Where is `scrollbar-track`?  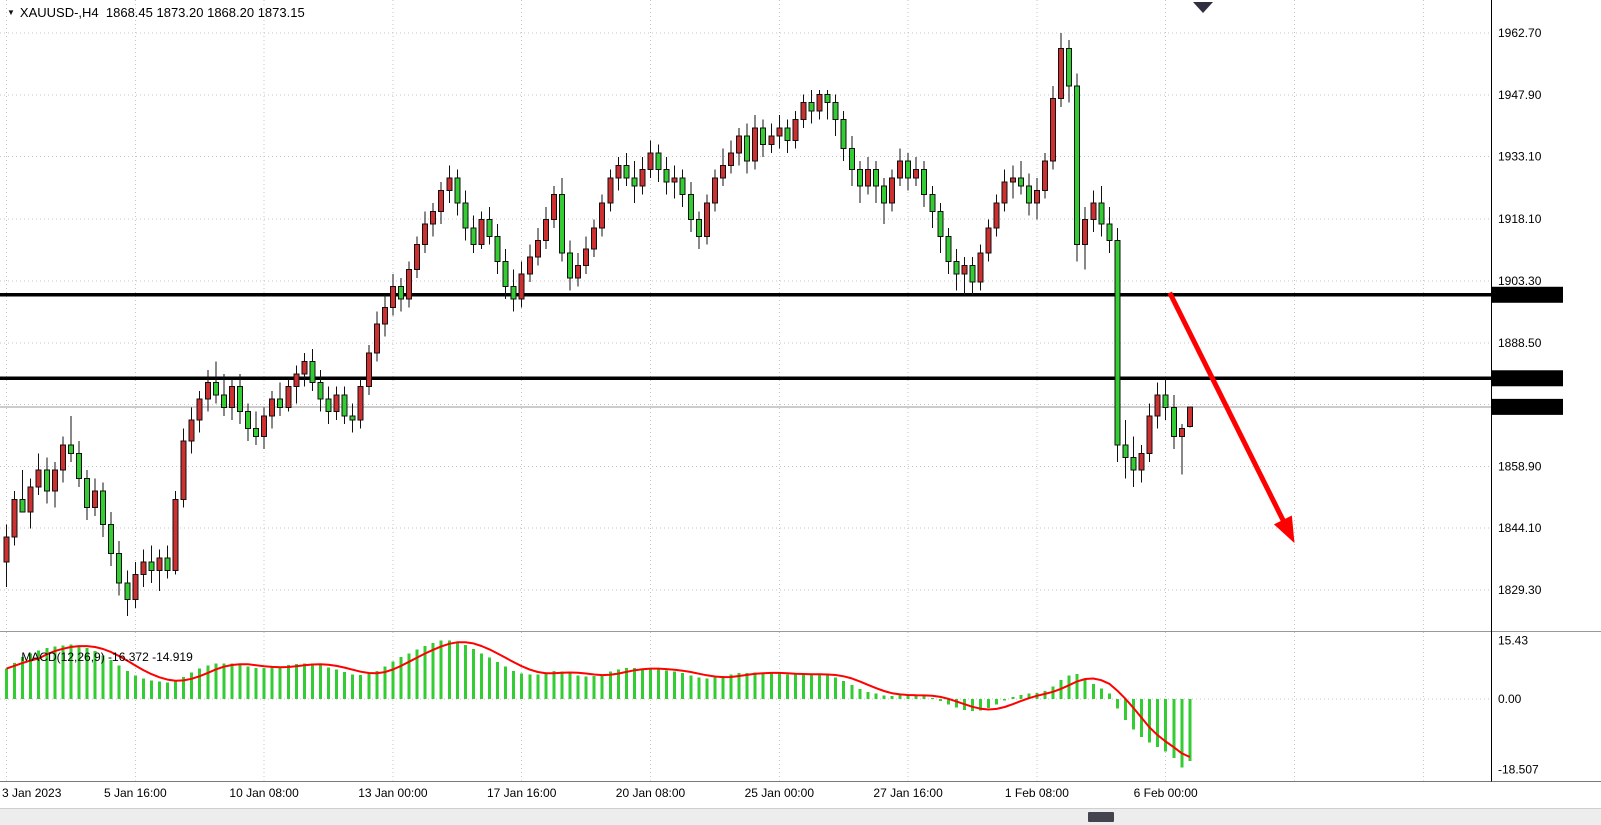
scrollbar-track is located at coordinates (800, 817).